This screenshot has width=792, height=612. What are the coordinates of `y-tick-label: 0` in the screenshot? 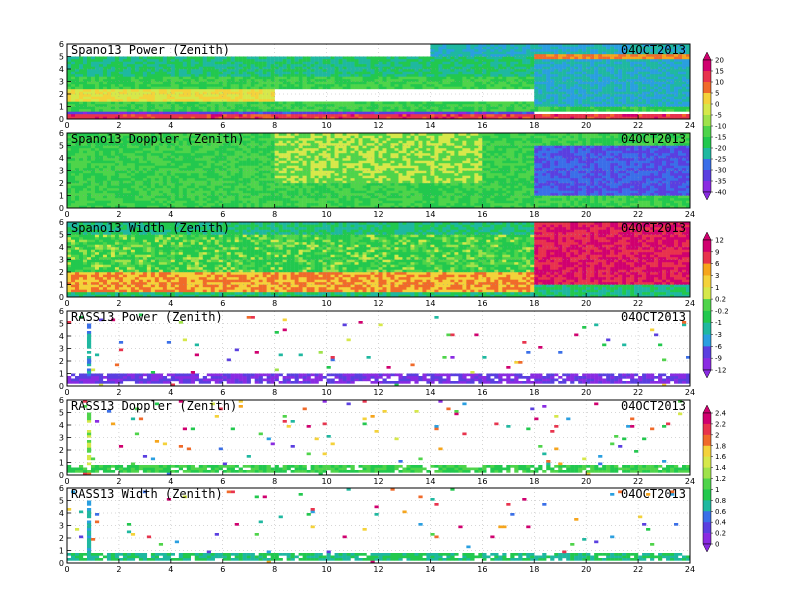 It's located at (61, 119).